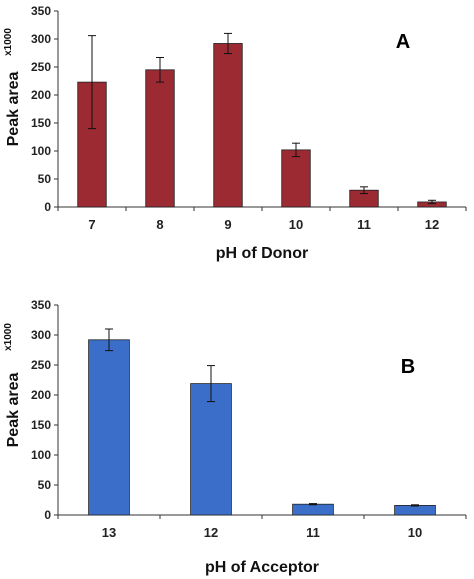 The image size is (474, 579). I want to click on panel-a-x-tick-label: 11, so click(364, 224).